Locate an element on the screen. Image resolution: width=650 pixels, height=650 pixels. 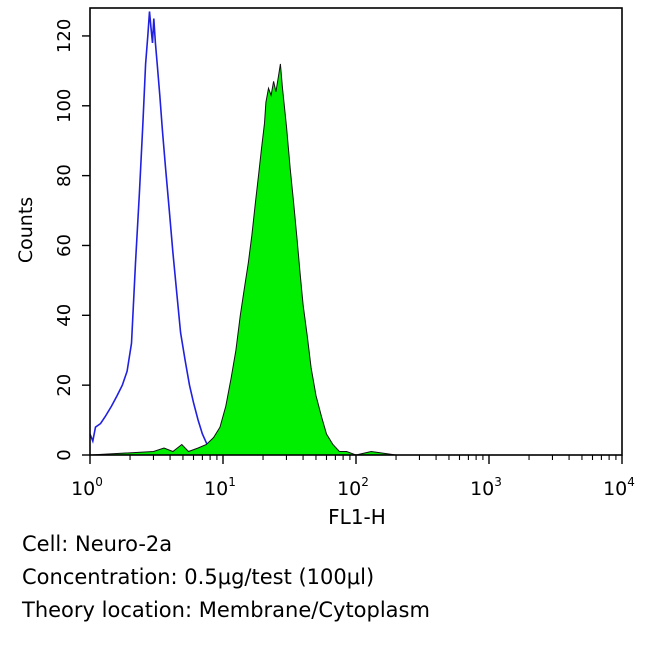
x-tick-label: 103 is located at coordinates (486, 487).